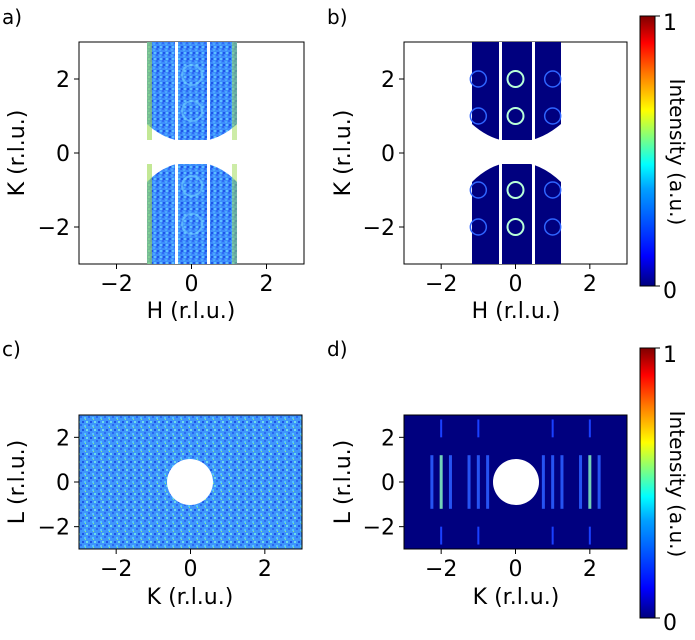  What do you see at coordinates (63, 438) in the screenshot?
I see `panel-c-ytick-label: 2` at bounding box center [63, 438].